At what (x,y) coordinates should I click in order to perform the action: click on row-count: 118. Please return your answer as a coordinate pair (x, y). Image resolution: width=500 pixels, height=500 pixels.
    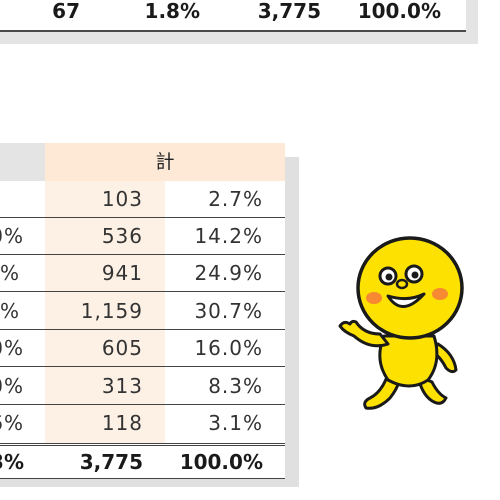
    Looking at the image, I should click on (122, 423).